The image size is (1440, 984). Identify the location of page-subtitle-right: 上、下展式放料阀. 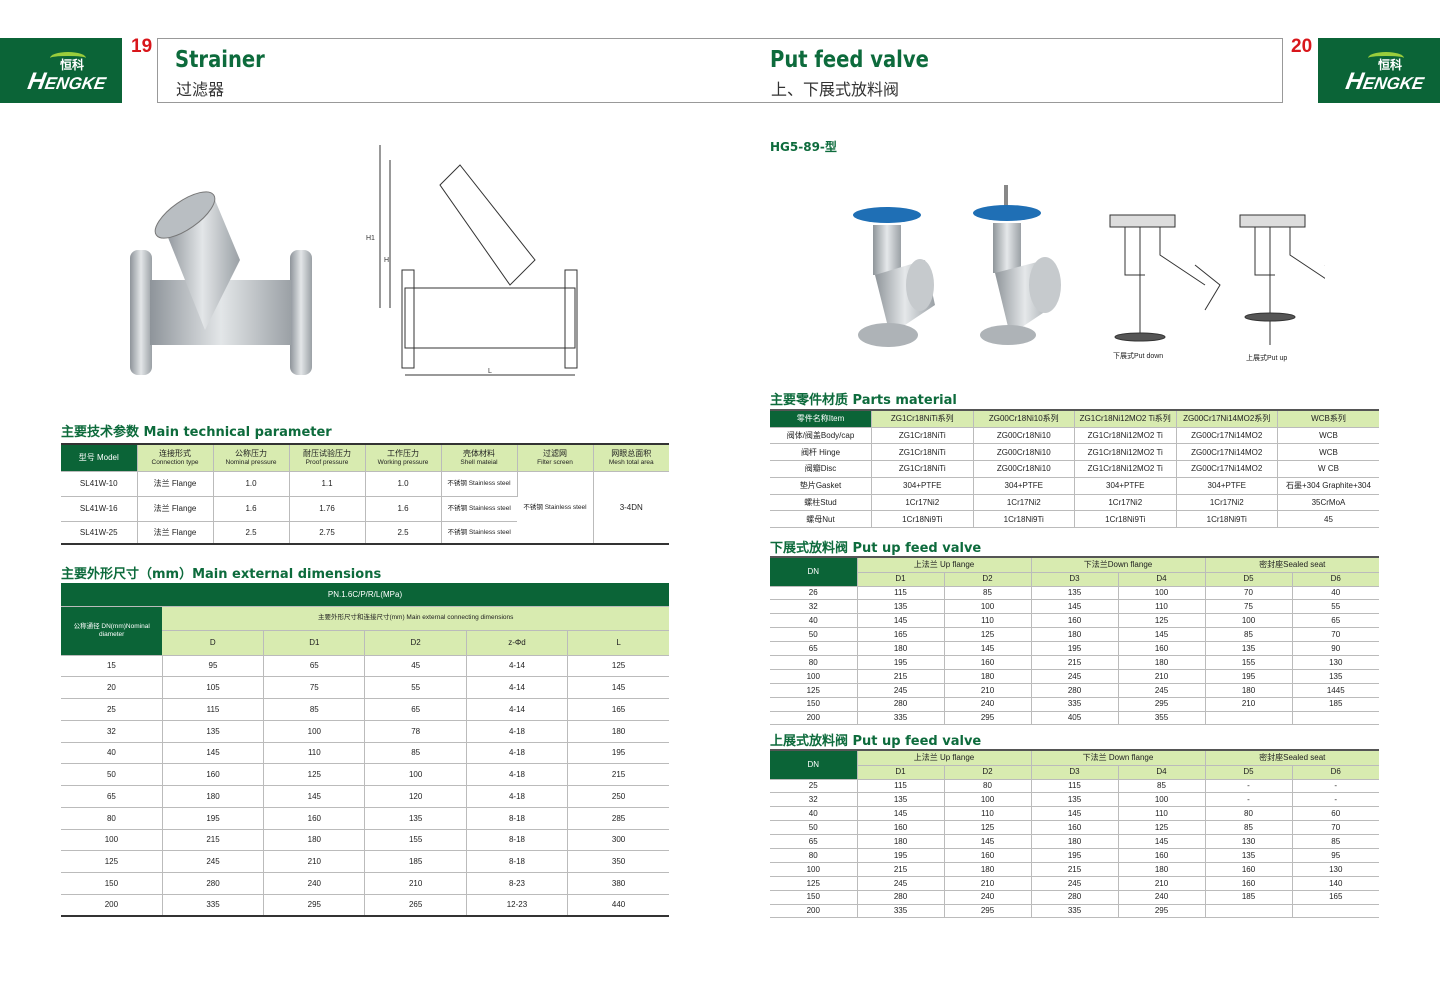
(835, 90).